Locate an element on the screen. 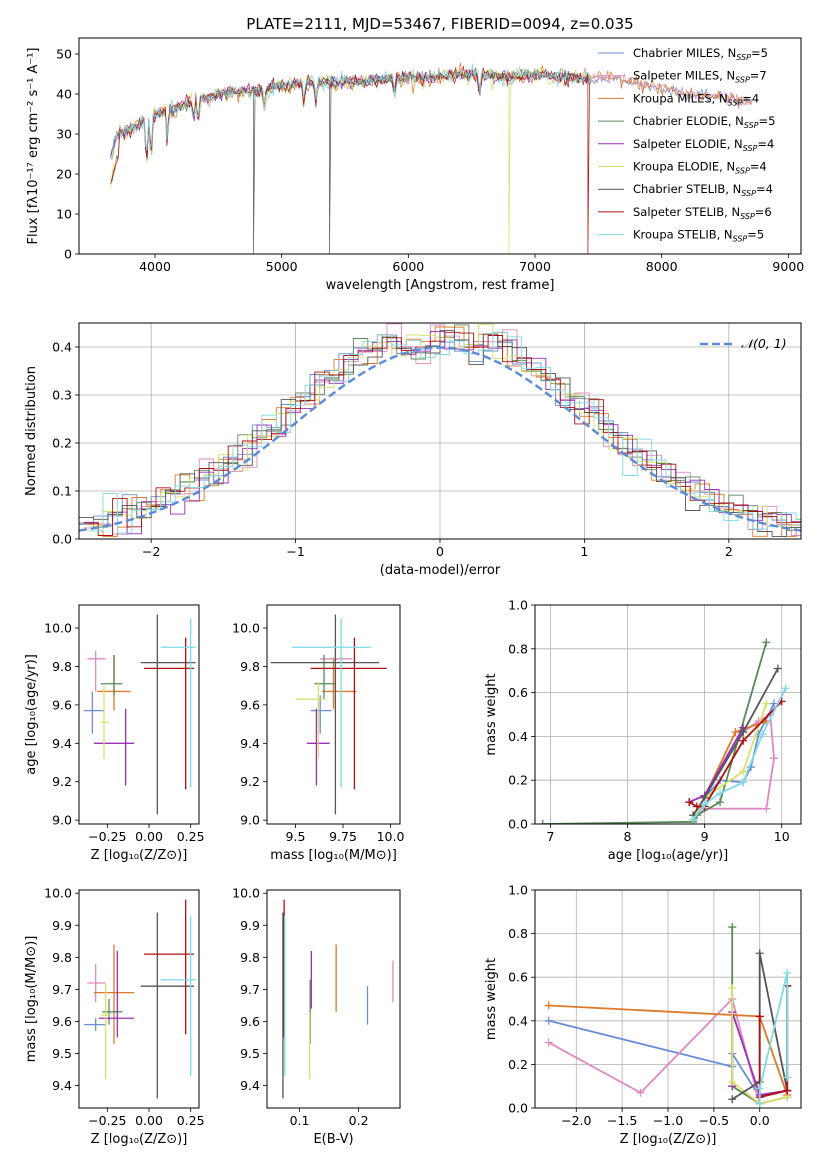  x-tick-label: −1.0 is located at coordinates (668, 1120).